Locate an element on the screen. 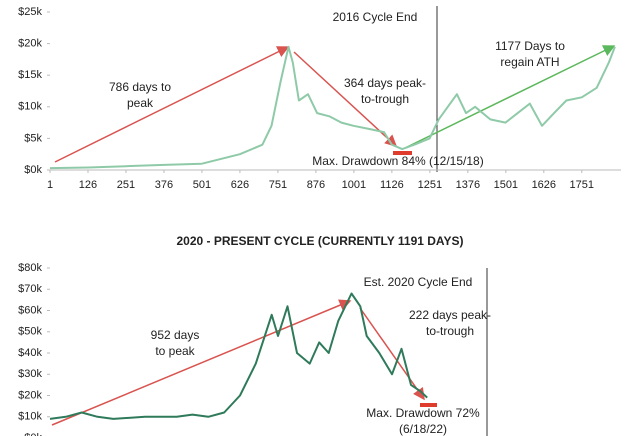  x-tick-label: 1376 is located at coordinates (468, 185).